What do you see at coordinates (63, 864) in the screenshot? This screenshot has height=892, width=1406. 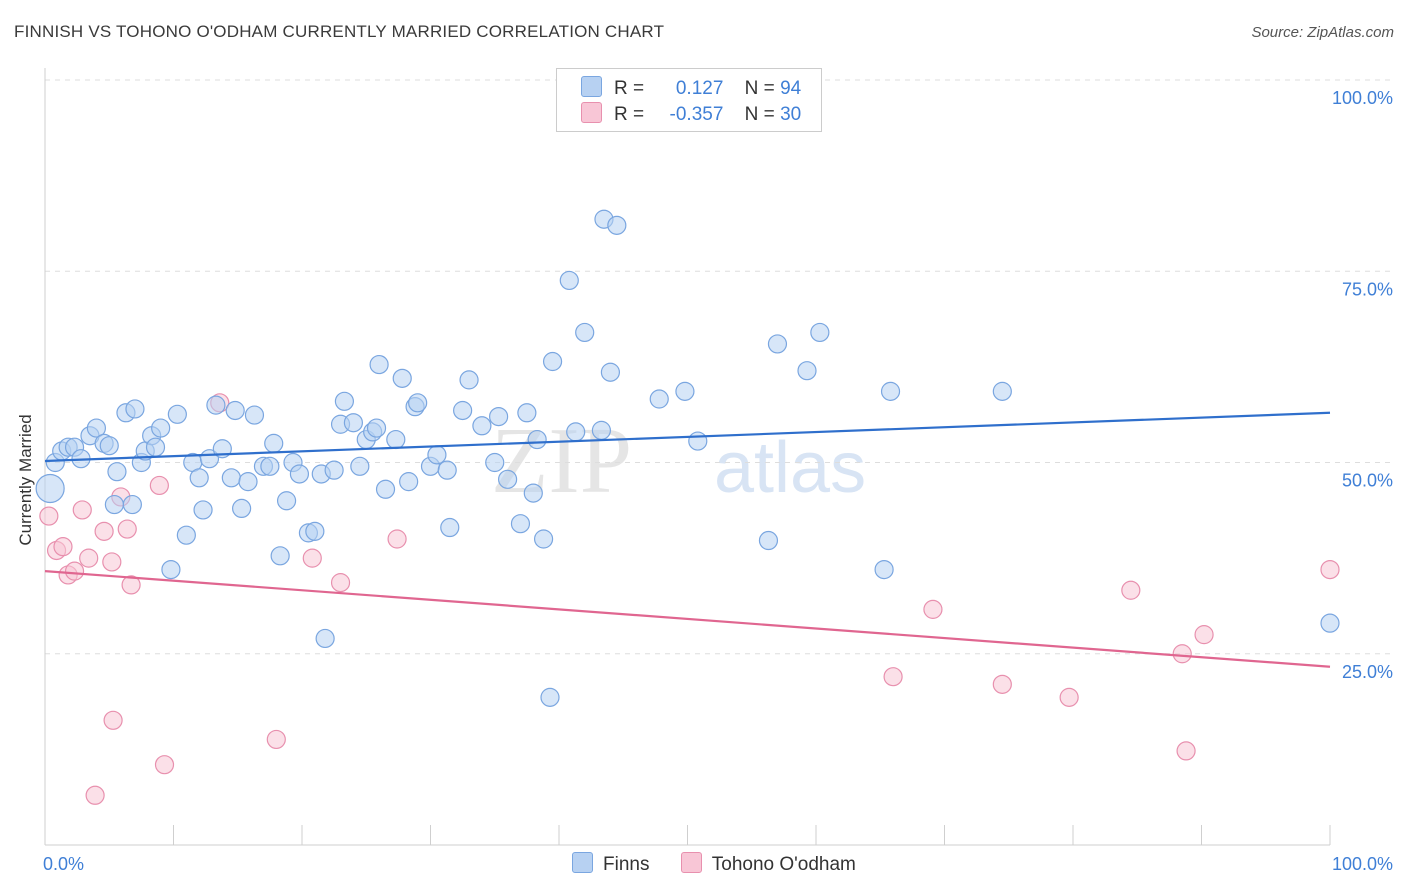 I see `x-tick-label: 0.0%` at bounding box center [63, 864].